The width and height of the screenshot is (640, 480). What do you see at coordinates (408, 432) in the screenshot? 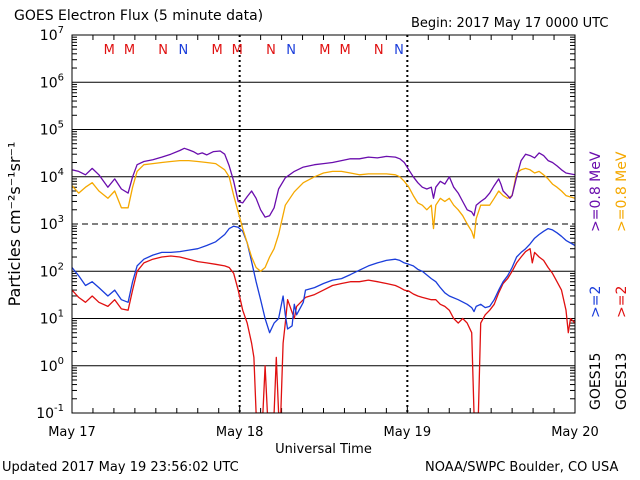
I see `x-tick-label: May 19` at bounding box center [408, 432].